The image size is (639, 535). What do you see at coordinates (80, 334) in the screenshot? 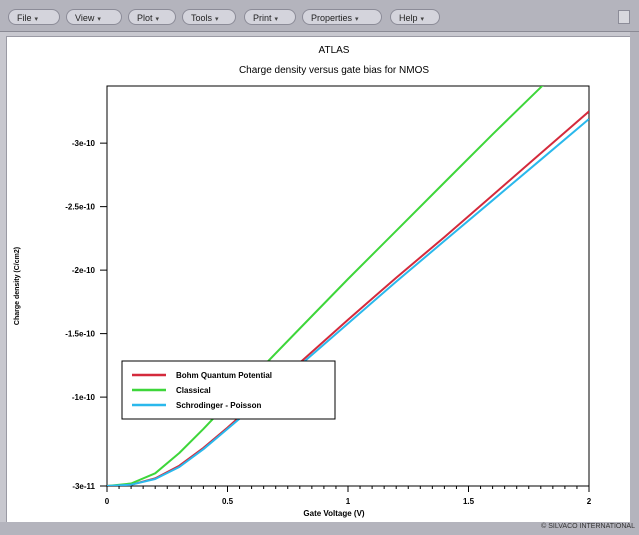
I see `y-tick-label: -1.5e-10` at bounding box center [80, 334].